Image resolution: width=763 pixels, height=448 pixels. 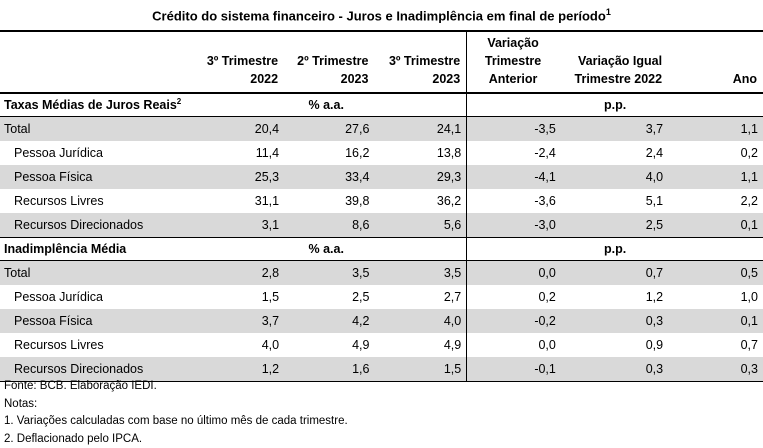 What do you see at coordinates (235, 177) in the screenshot?
I see `value-cell: 25,3` at bounding box center [235, 177].